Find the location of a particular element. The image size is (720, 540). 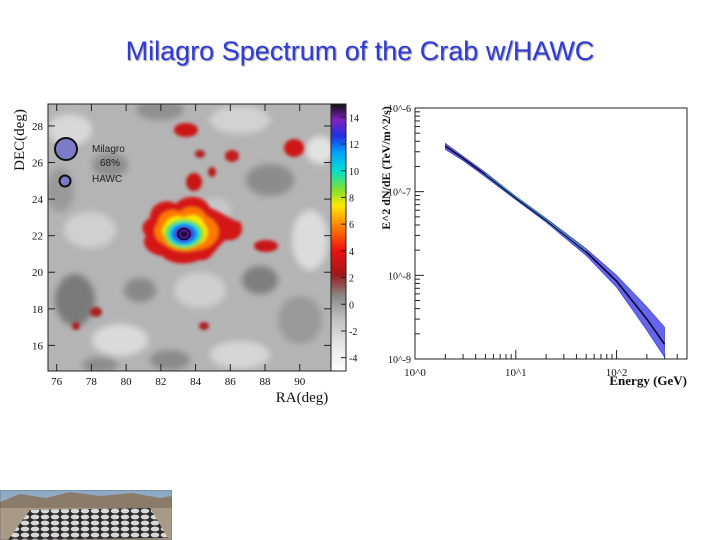

map-x-tick-label: 76 is located at coordinates (57, 382).